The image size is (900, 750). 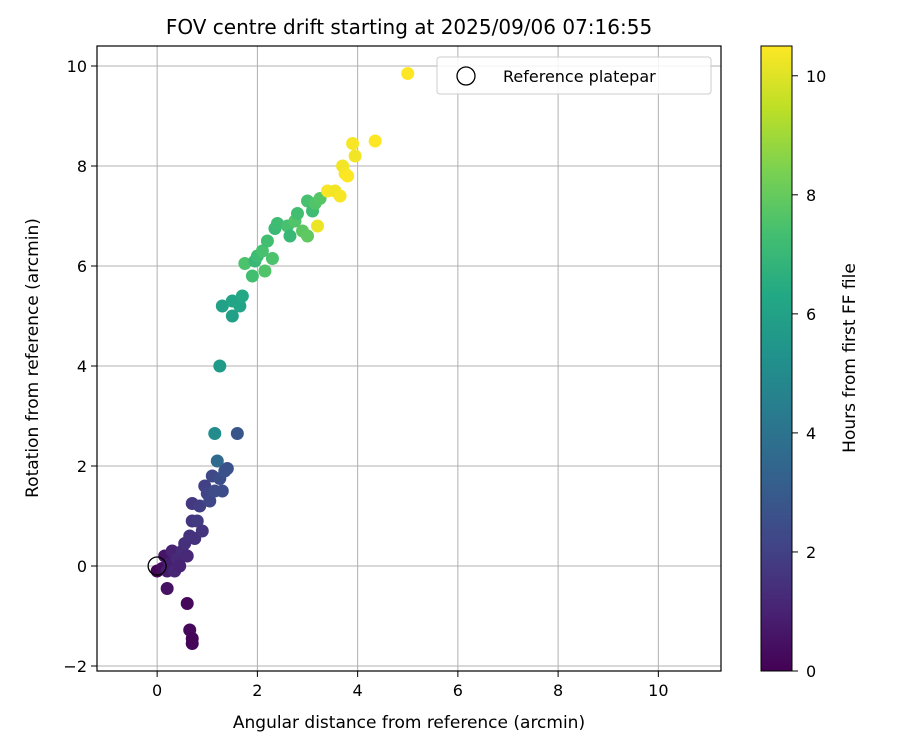 What do you see at coordinates (558, 690) in the screenshot?
I see `x-tick-label: 8` at bounding box center [558, 690].